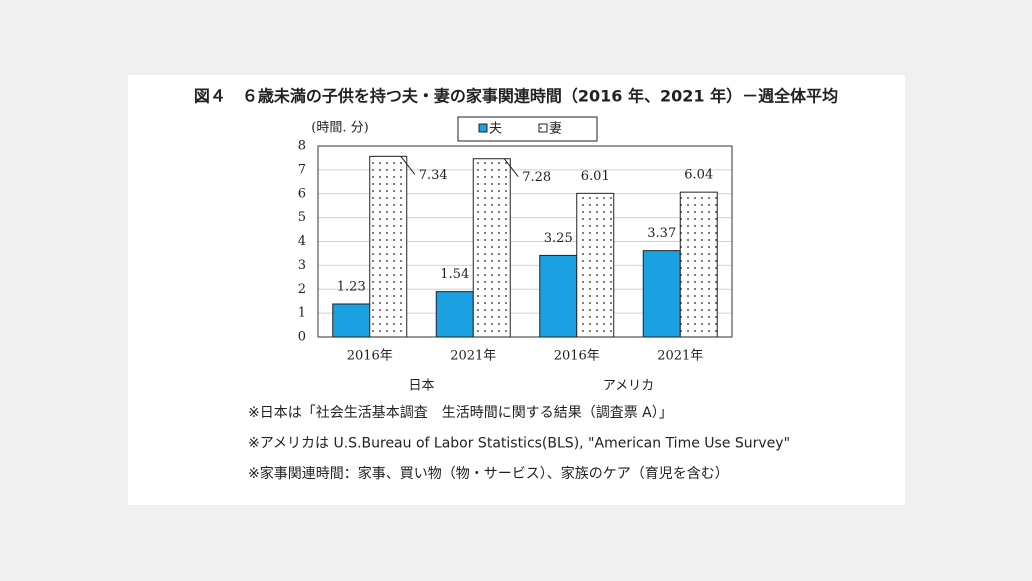 The height and width of the screenshot is (581, 1032). Describe the element at coordinates (302, 193) in the screenshot. I see `y-tick-label: 6` at that location.